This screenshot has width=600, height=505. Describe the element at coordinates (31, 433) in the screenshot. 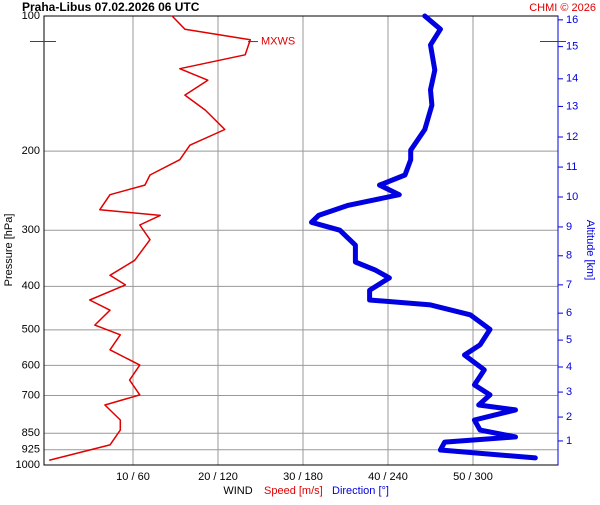

I see `y-tick-label: 850` at that location.